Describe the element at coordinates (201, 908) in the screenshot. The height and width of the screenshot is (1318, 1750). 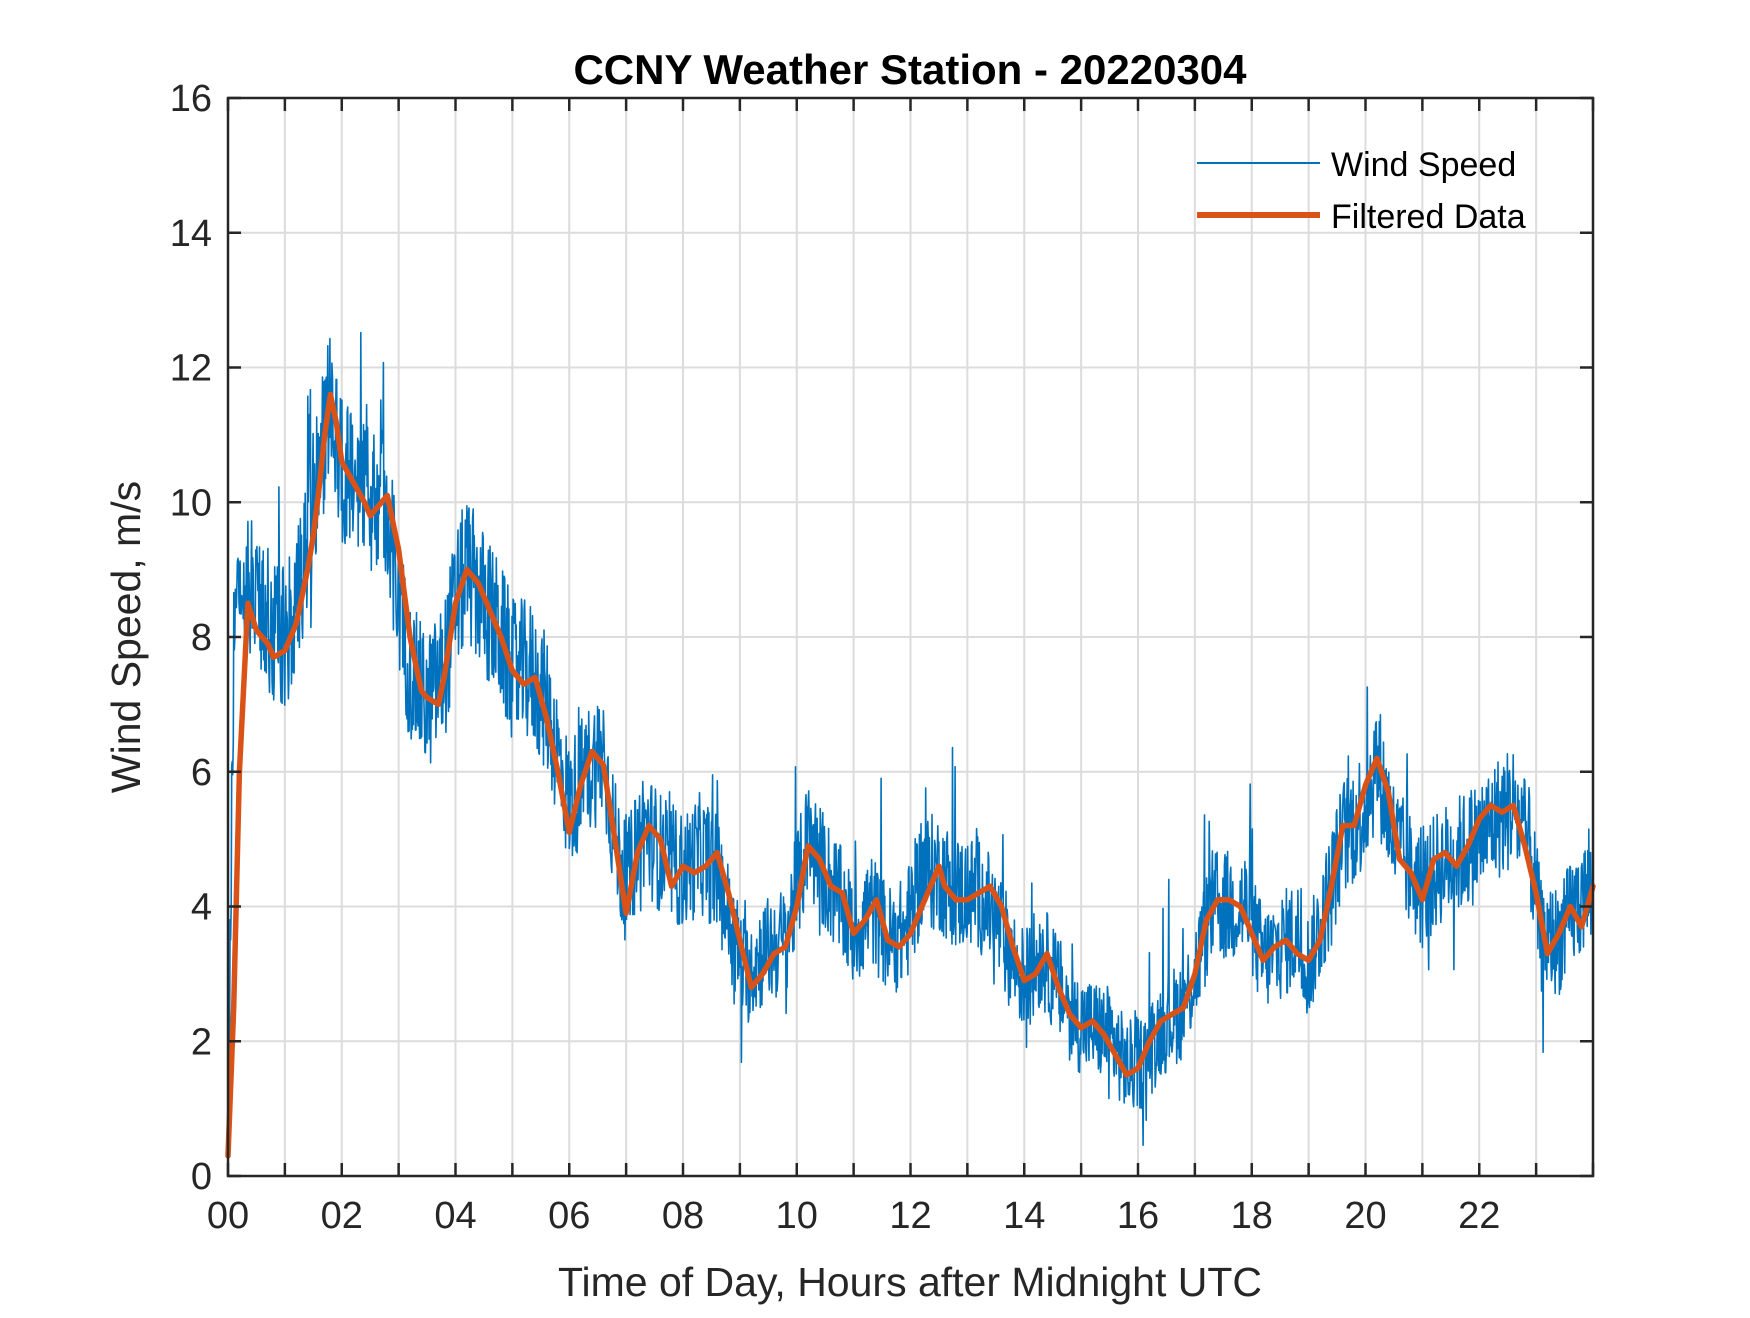
I see `y-tick-label: 4` at that location.